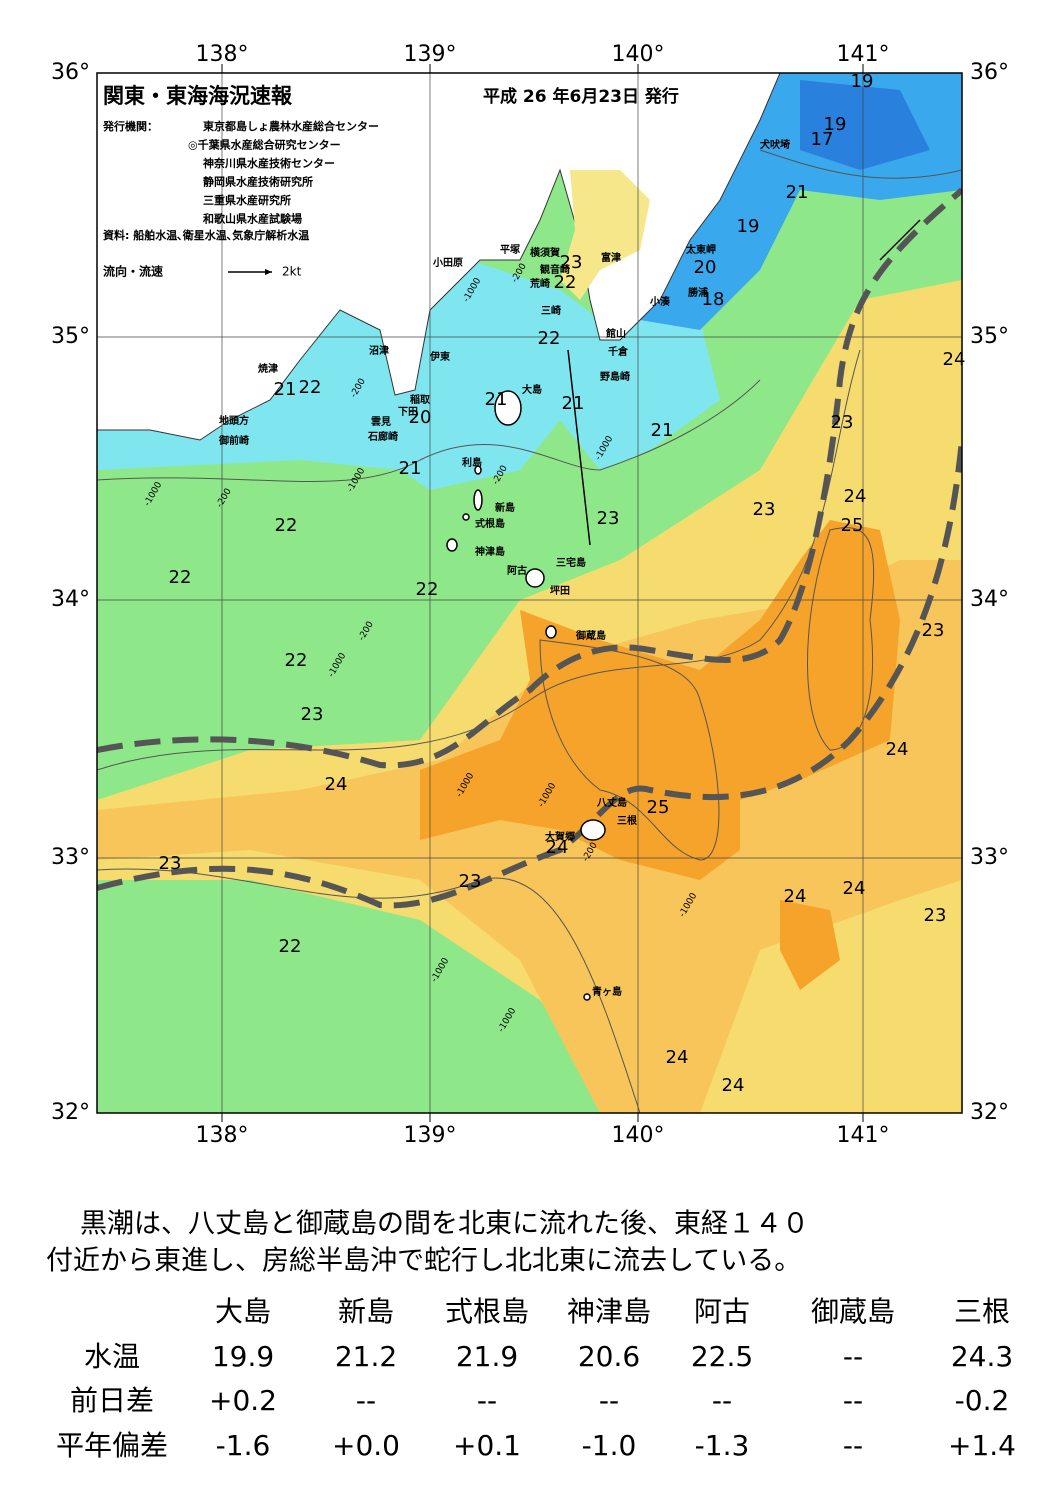 This screenshot has width=1064, height=1507. I want to click on row-label: 前日差, so click(112, 1400).